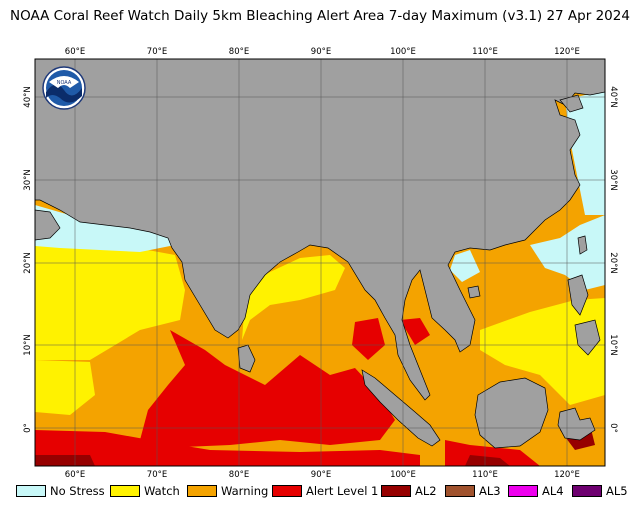 The width and height of the screenshot is (640, 523). I want to click on lat-tick-left-30: 30°N, so click(28, 179).